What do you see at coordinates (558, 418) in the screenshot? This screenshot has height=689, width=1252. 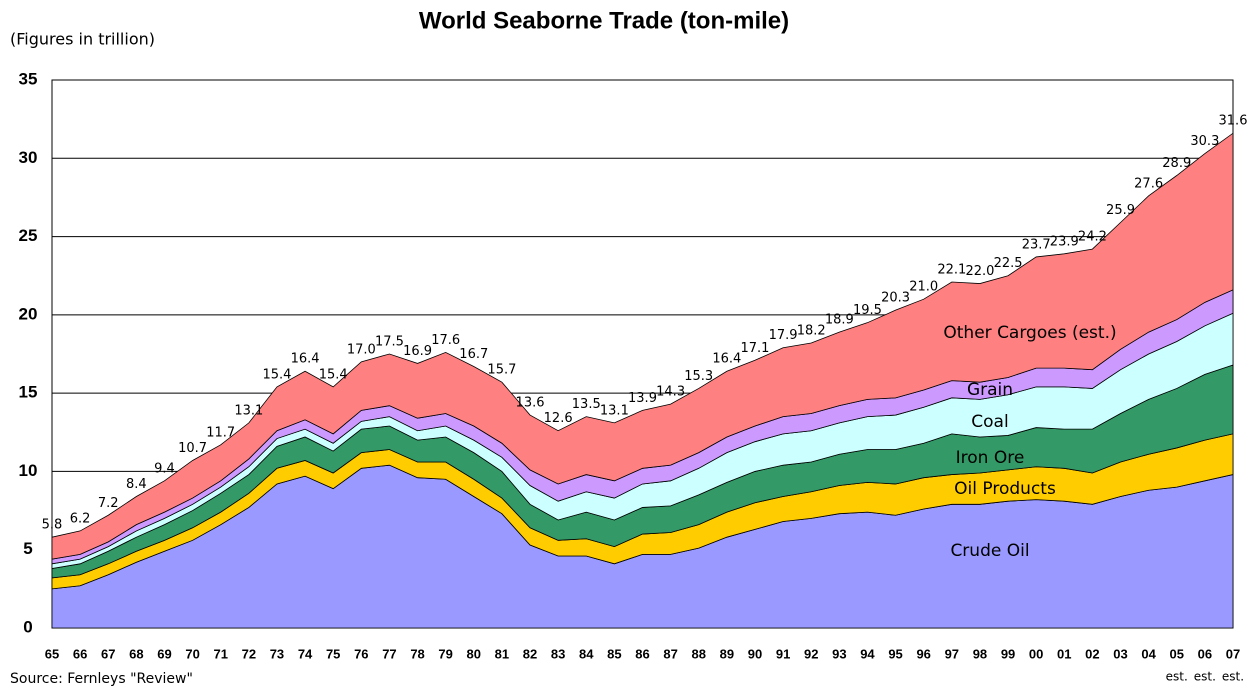 I see `total-label: 12.6` at bounding box center [558, 418].